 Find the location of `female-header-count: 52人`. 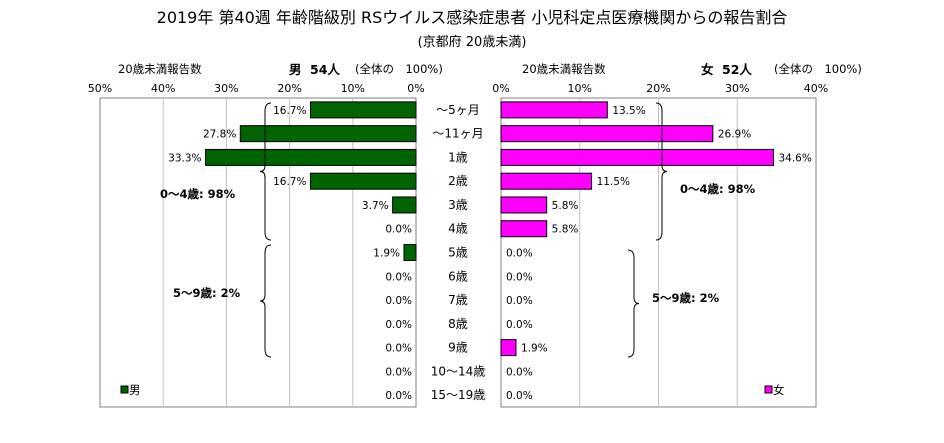

female-header-count: 52人 is located at coordinates (737, 69).